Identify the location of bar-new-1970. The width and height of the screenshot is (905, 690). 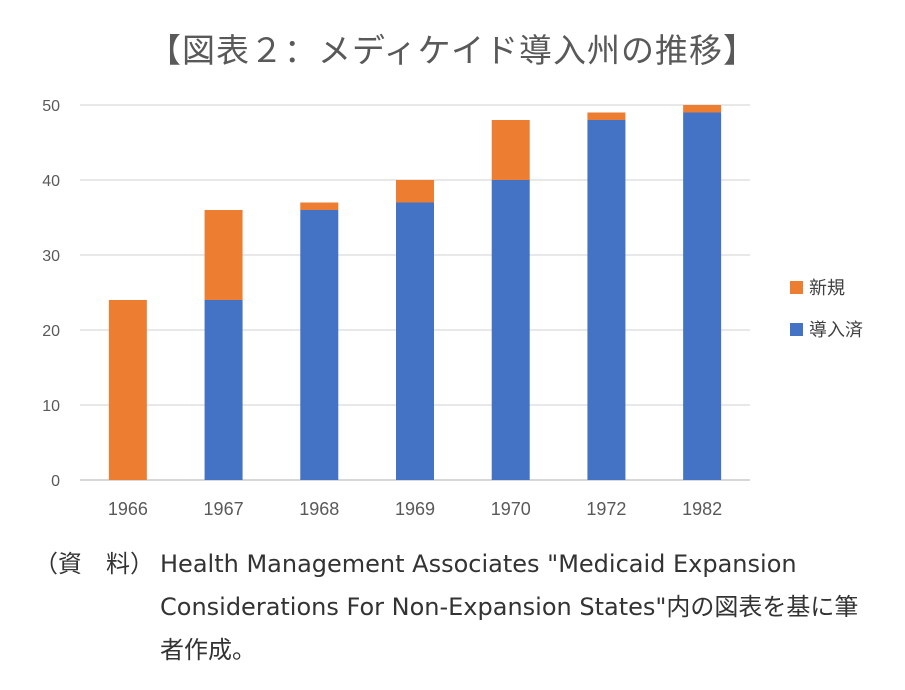
(510, 150).